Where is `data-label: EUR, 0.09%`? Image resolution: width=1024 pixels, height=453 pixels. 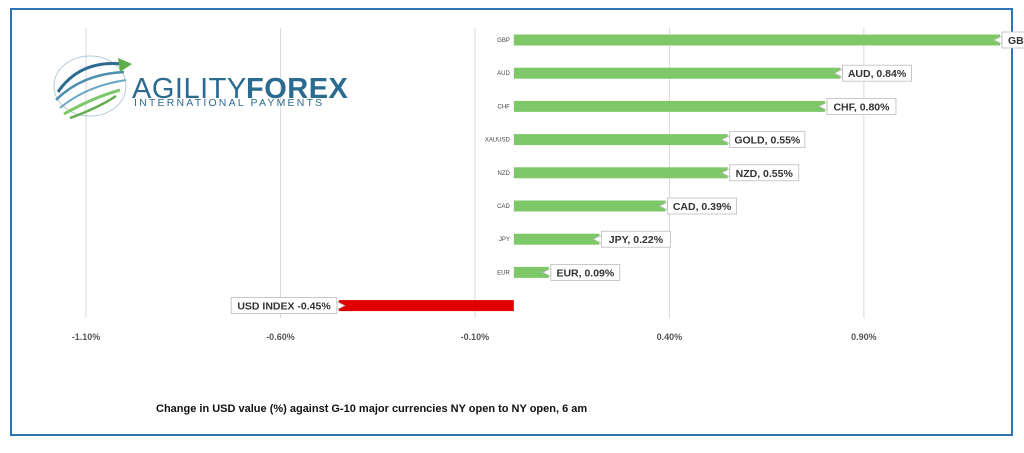
data-label: EUR, 0.09% is located at coordinates (585, 273).